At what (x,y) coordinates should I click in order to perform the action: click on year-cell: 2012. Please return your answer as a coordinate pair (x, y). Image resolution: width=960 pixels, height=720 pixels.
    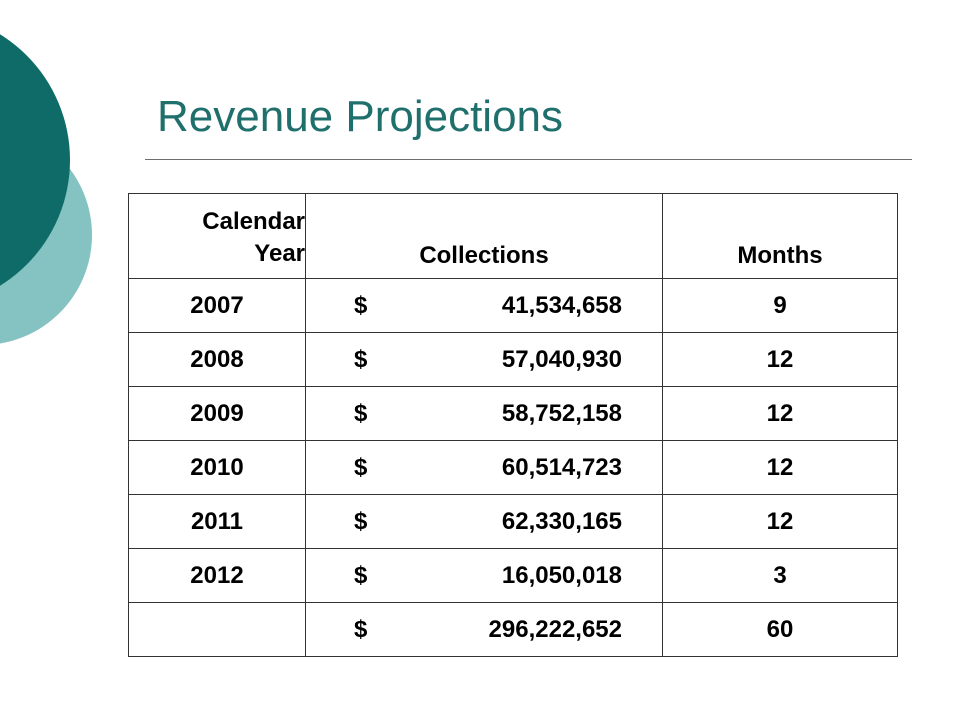
    Looking at the image, I should click on (217, 575).